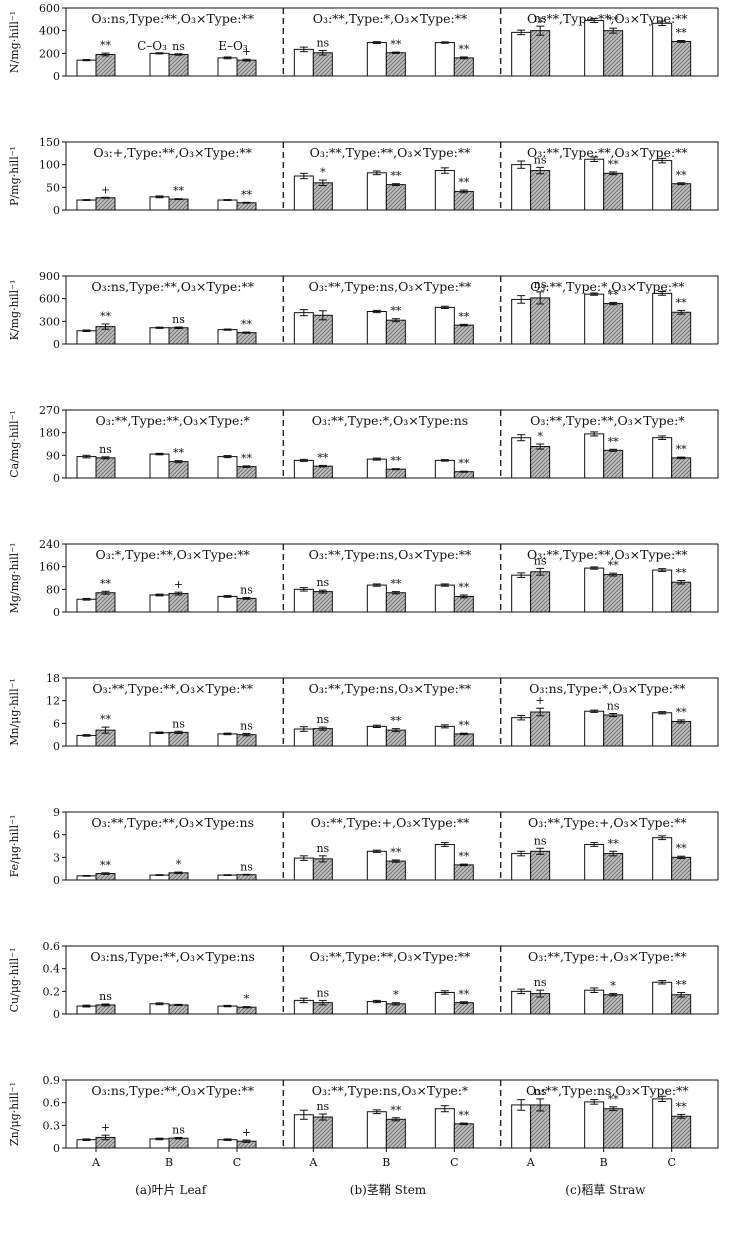 This screenshot has height=1233, width=748. I want to click on y-tick-label: 0.9, so click(52, 1080).